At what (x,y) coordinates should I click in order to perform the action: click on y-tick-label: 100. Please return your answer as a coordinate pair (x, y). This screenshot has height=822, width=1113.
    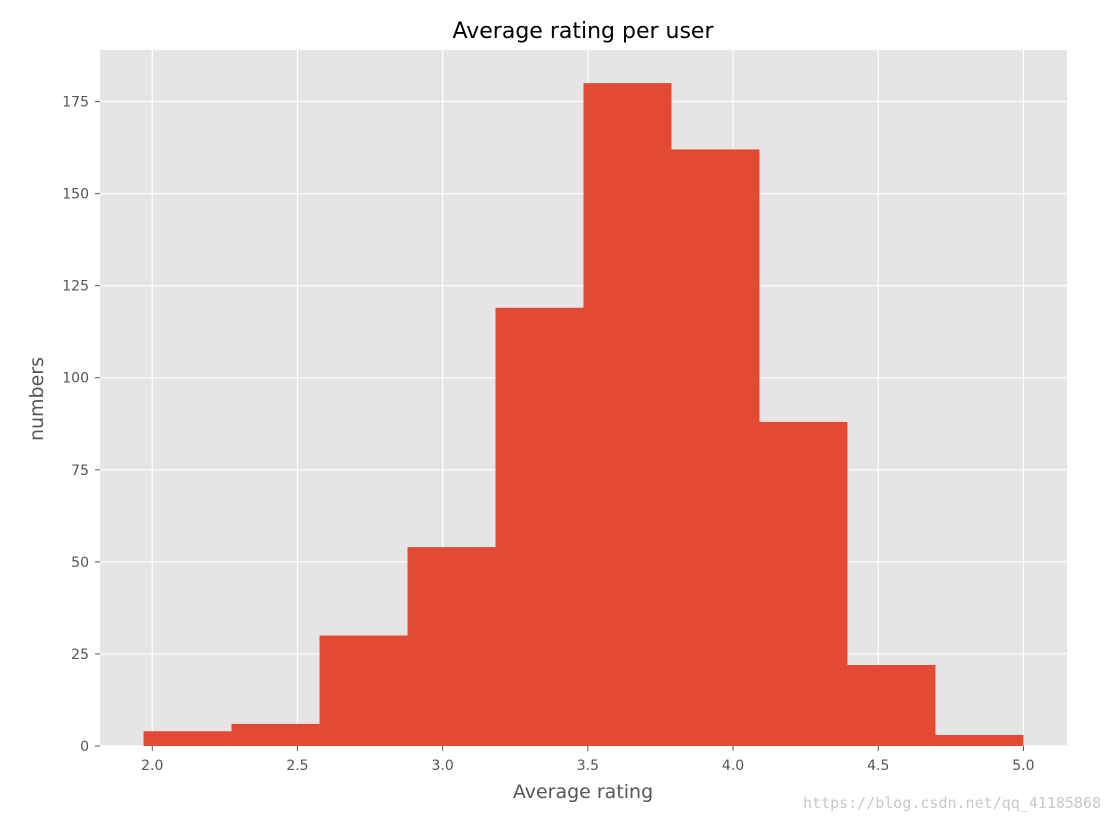
    Looking at the image, I should click on (75, 379).